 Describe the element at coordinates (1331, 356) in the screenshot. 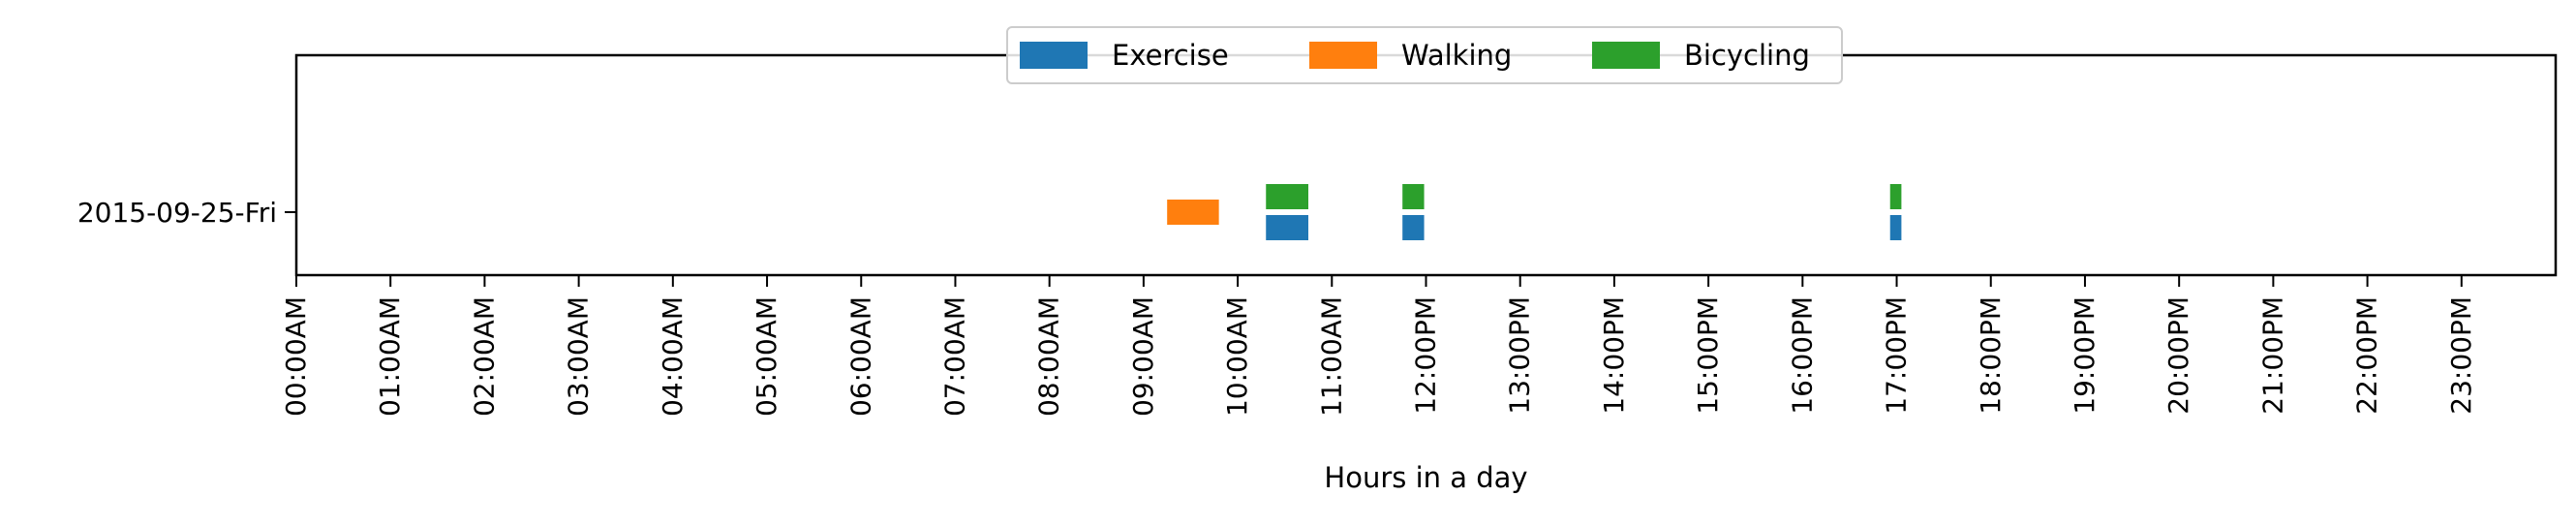

I see `x-tick-label: 11:00AM` at that location.